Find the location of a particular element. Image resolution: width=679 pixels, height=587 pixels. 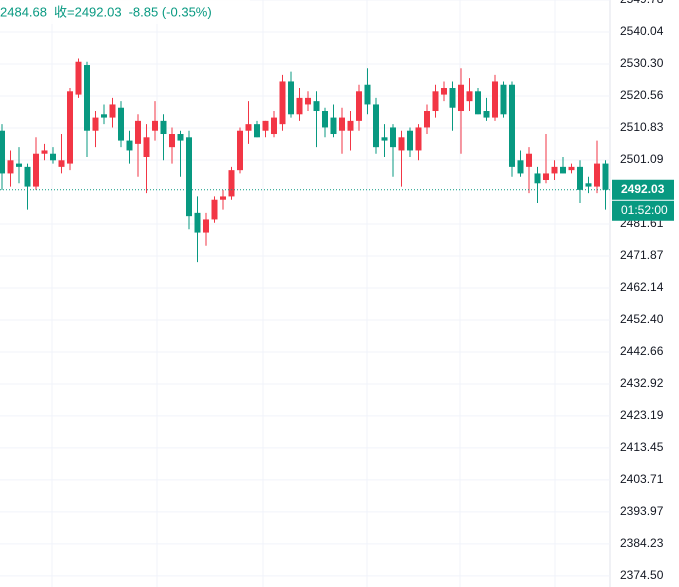

y-tick-label: 2423.19 is located at coordinates (642, 415).